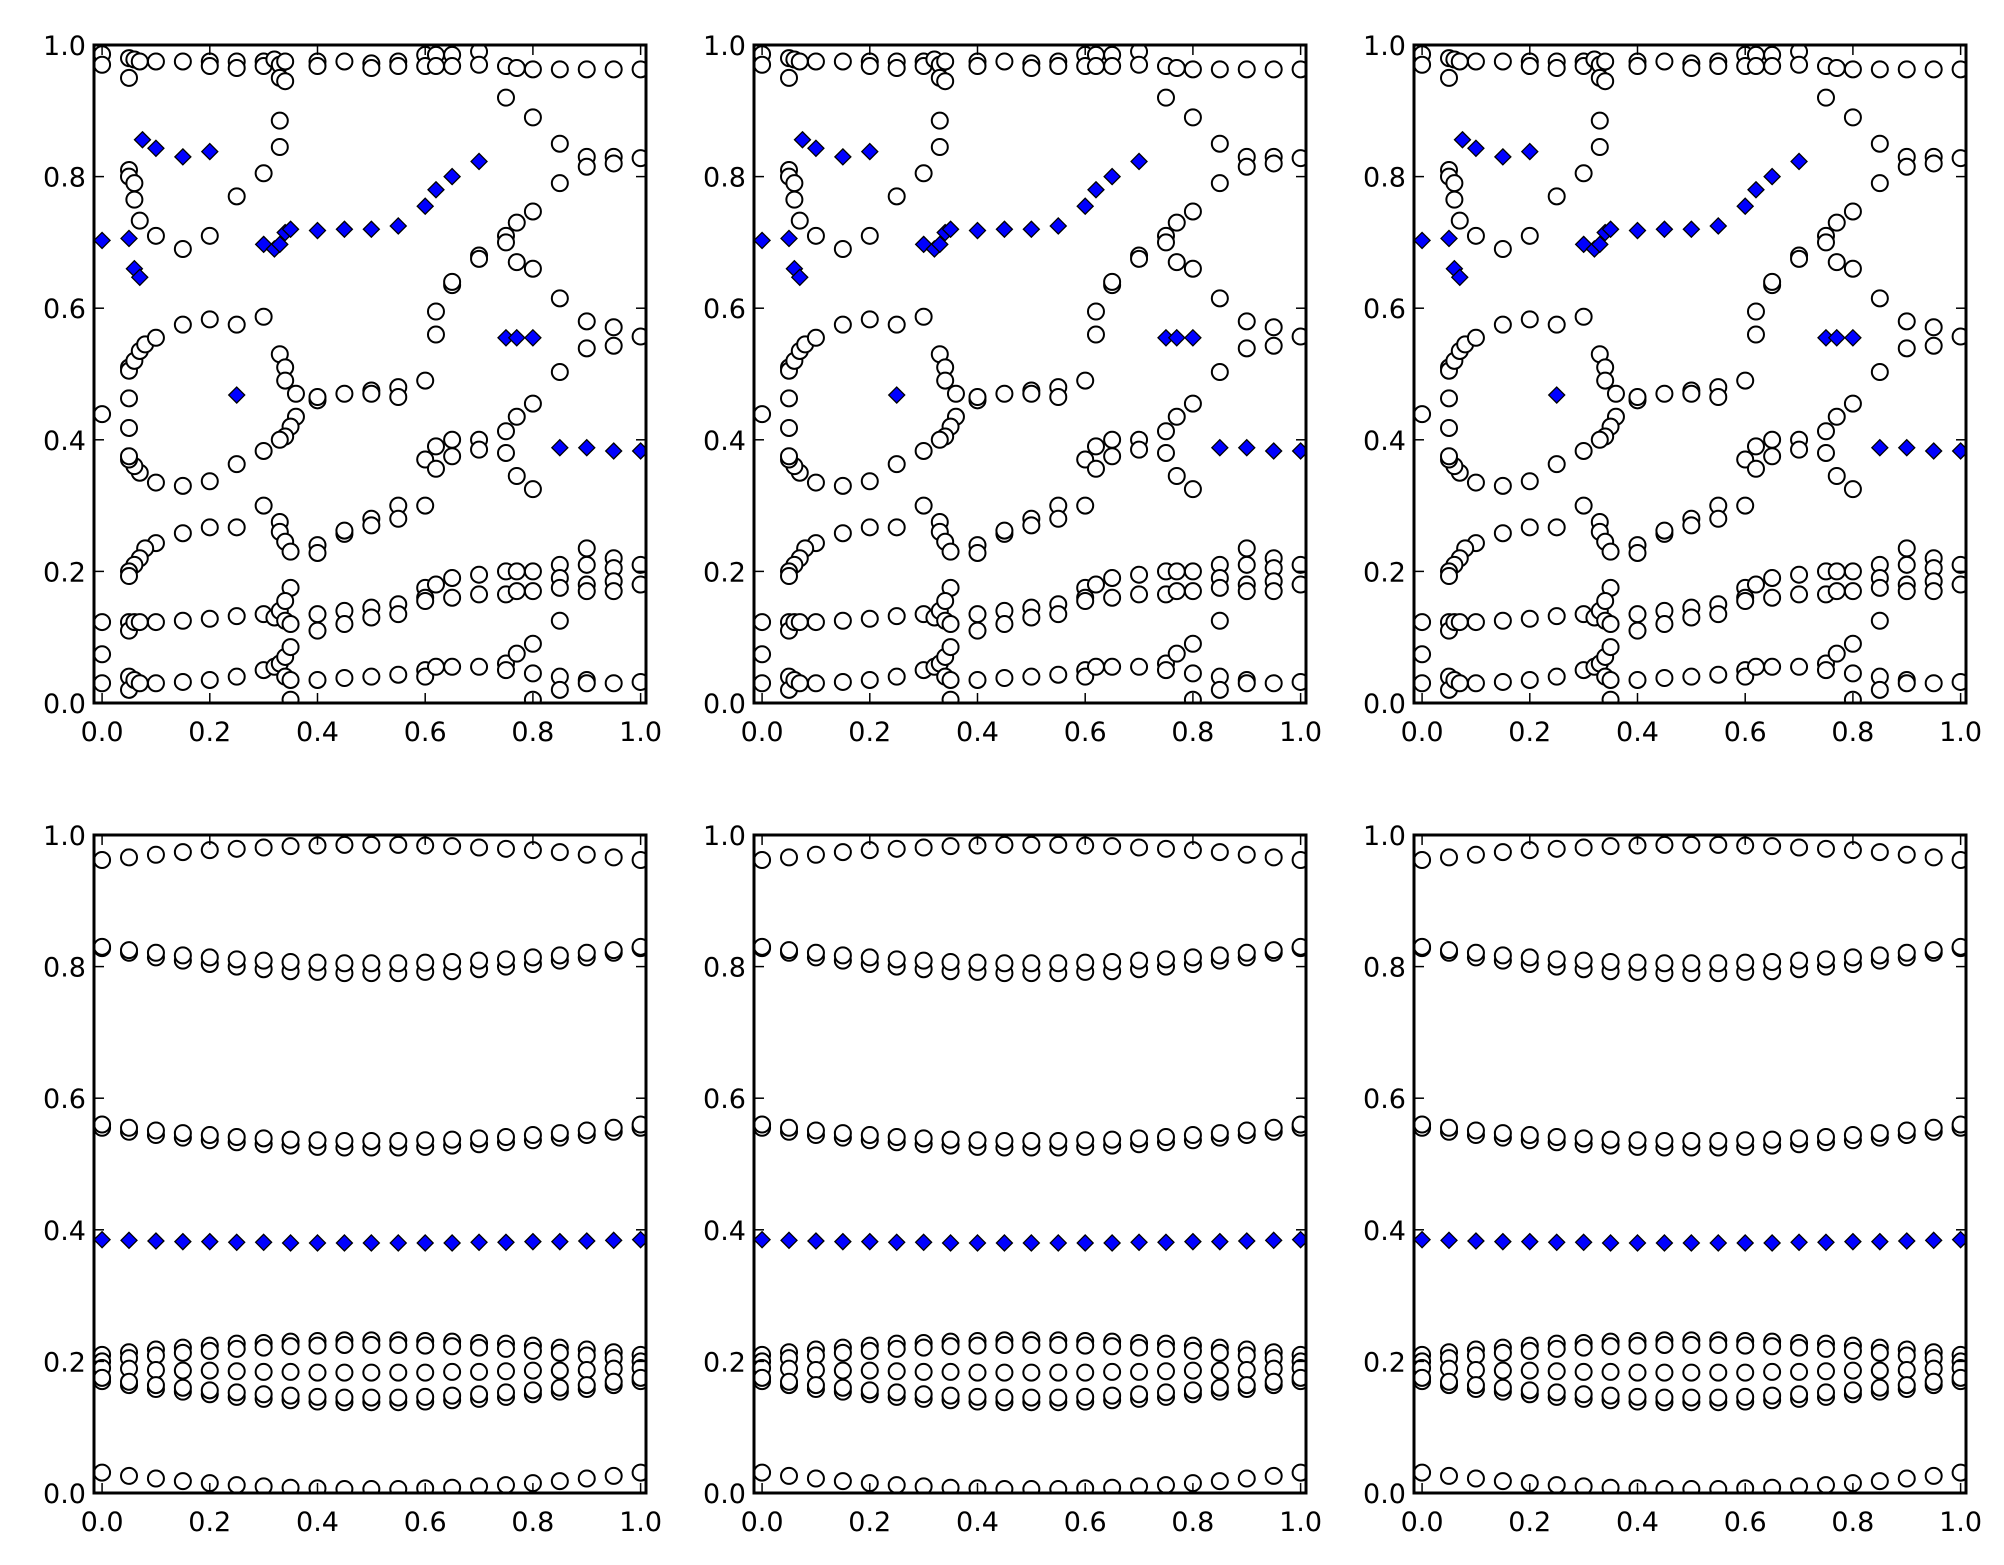  I want to click on y-tick-label: 0.2, so click(1384, 572).